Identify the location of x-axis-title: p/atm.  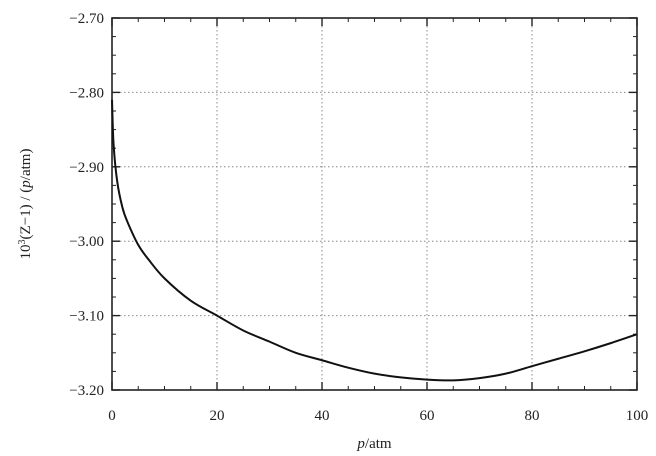
(373, 444).